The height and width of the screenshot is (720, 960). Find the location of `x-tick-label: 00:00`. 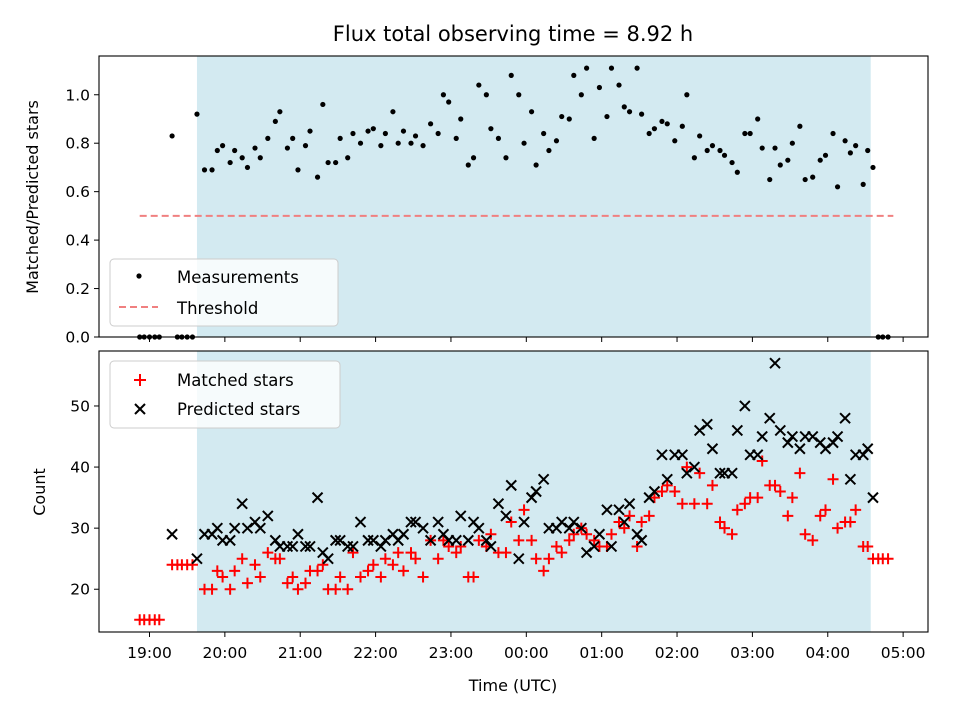

x-tick-label: 00:00 is located at coordinates (526, 653).